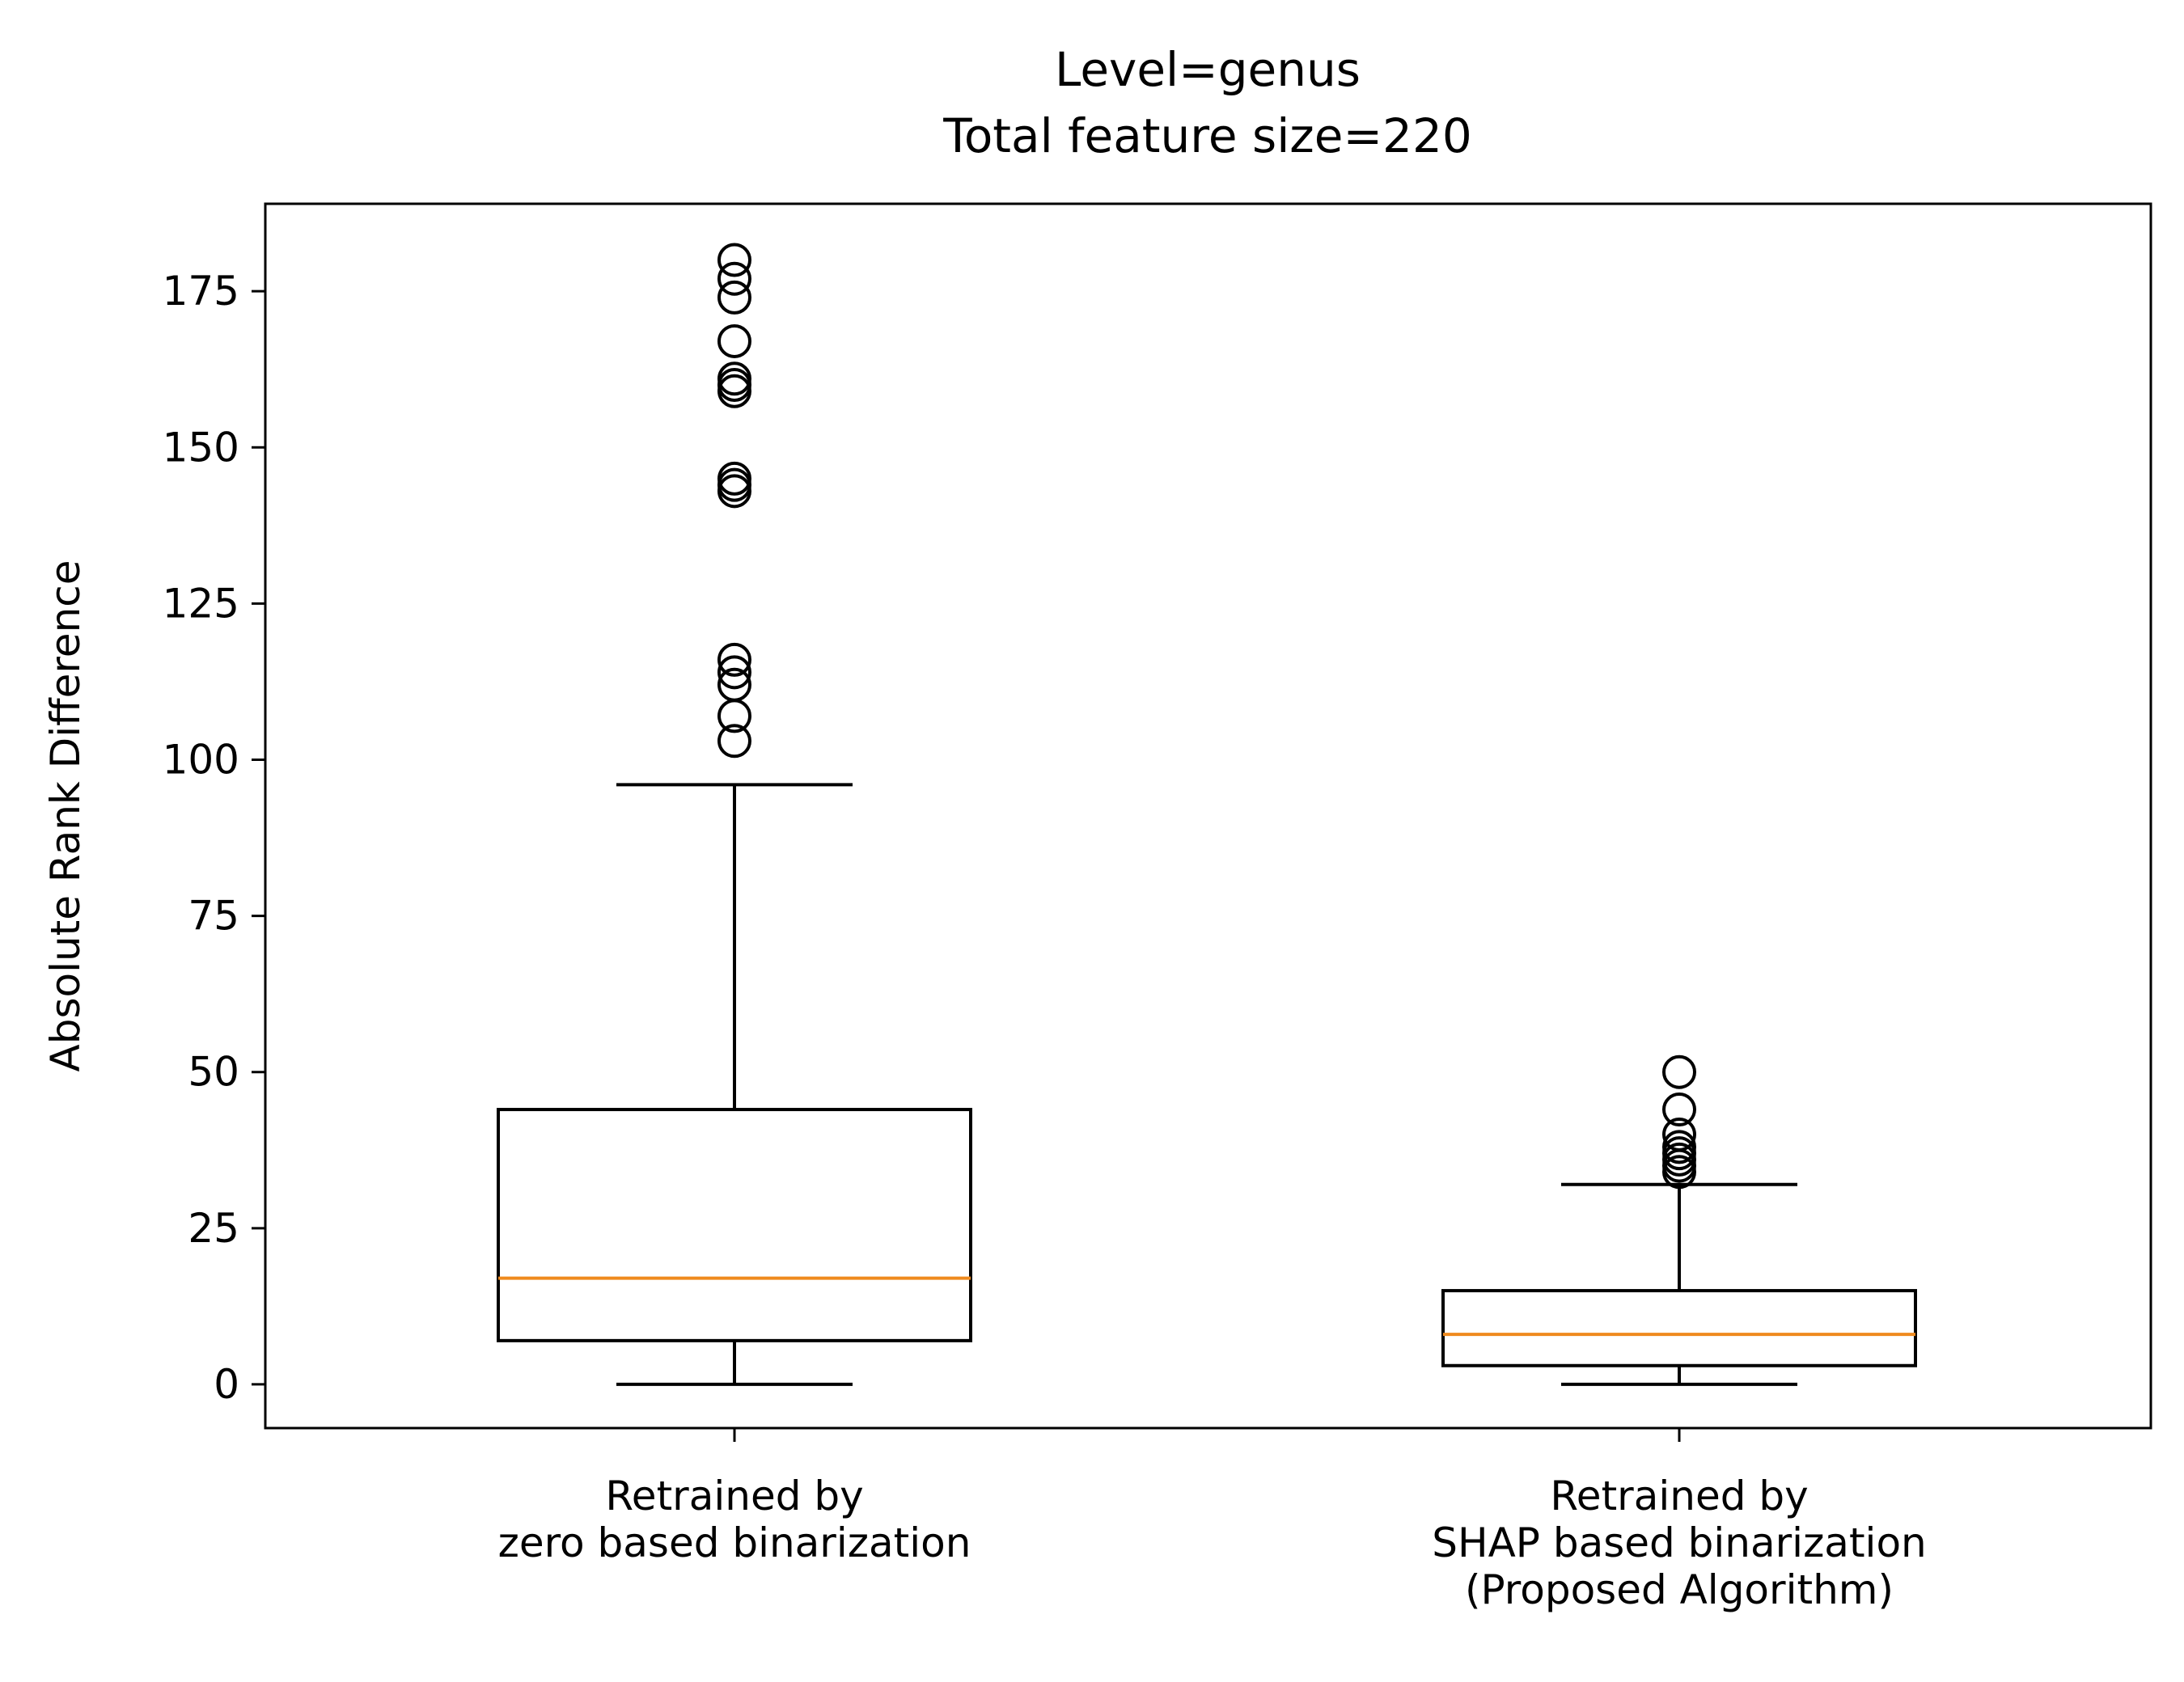 The image size is (2184, 1682). I want to click on y-tick-label: 125, so click(201, 604).